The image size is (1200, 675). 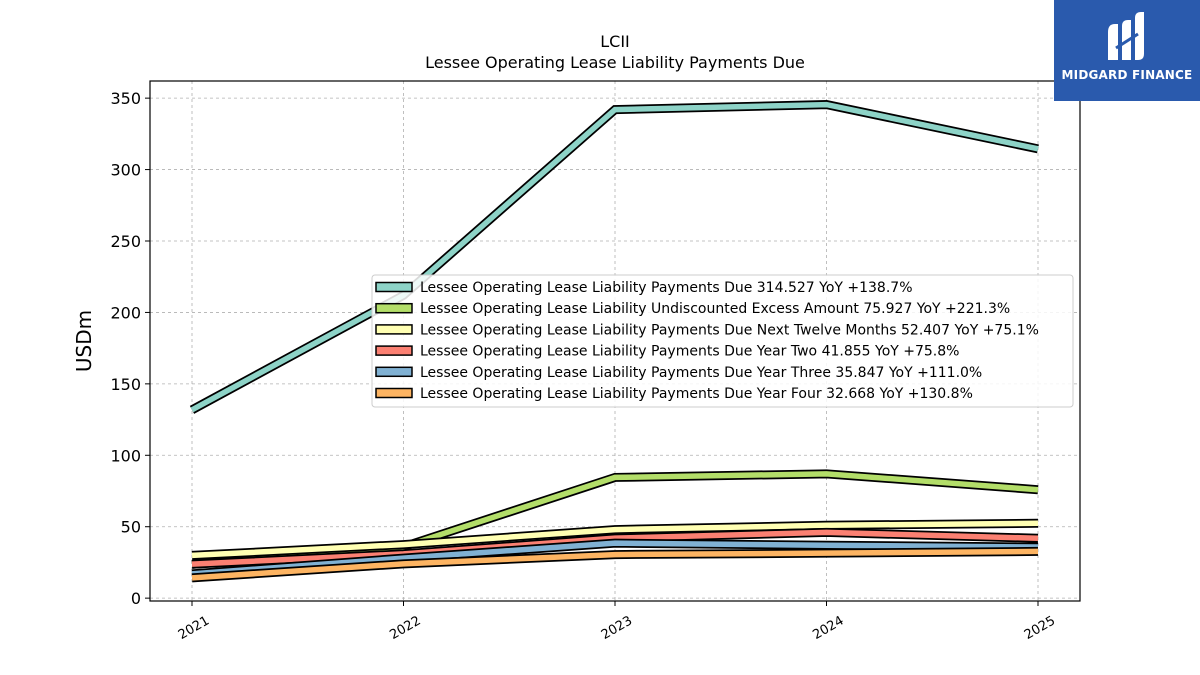 What do you see at coordinates (194, 628) in the screenshot?
I see `x-tick-label: 2021` at bounding box center [194, 628].